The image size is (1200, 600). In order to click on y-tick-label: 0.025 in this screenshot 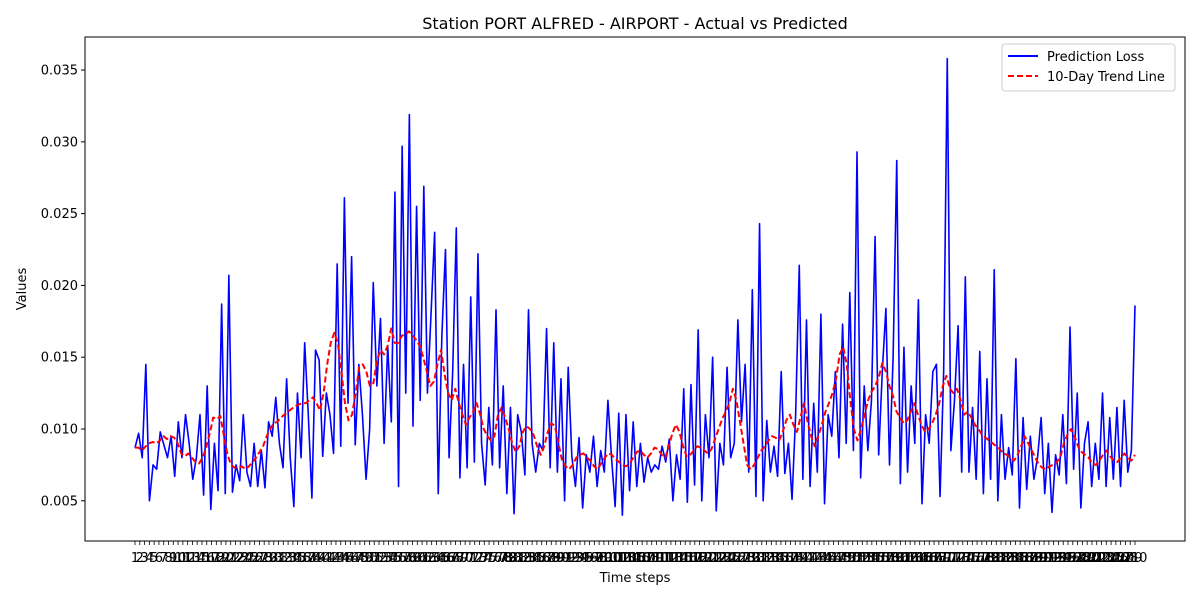, I will do `click(59, 214)`.